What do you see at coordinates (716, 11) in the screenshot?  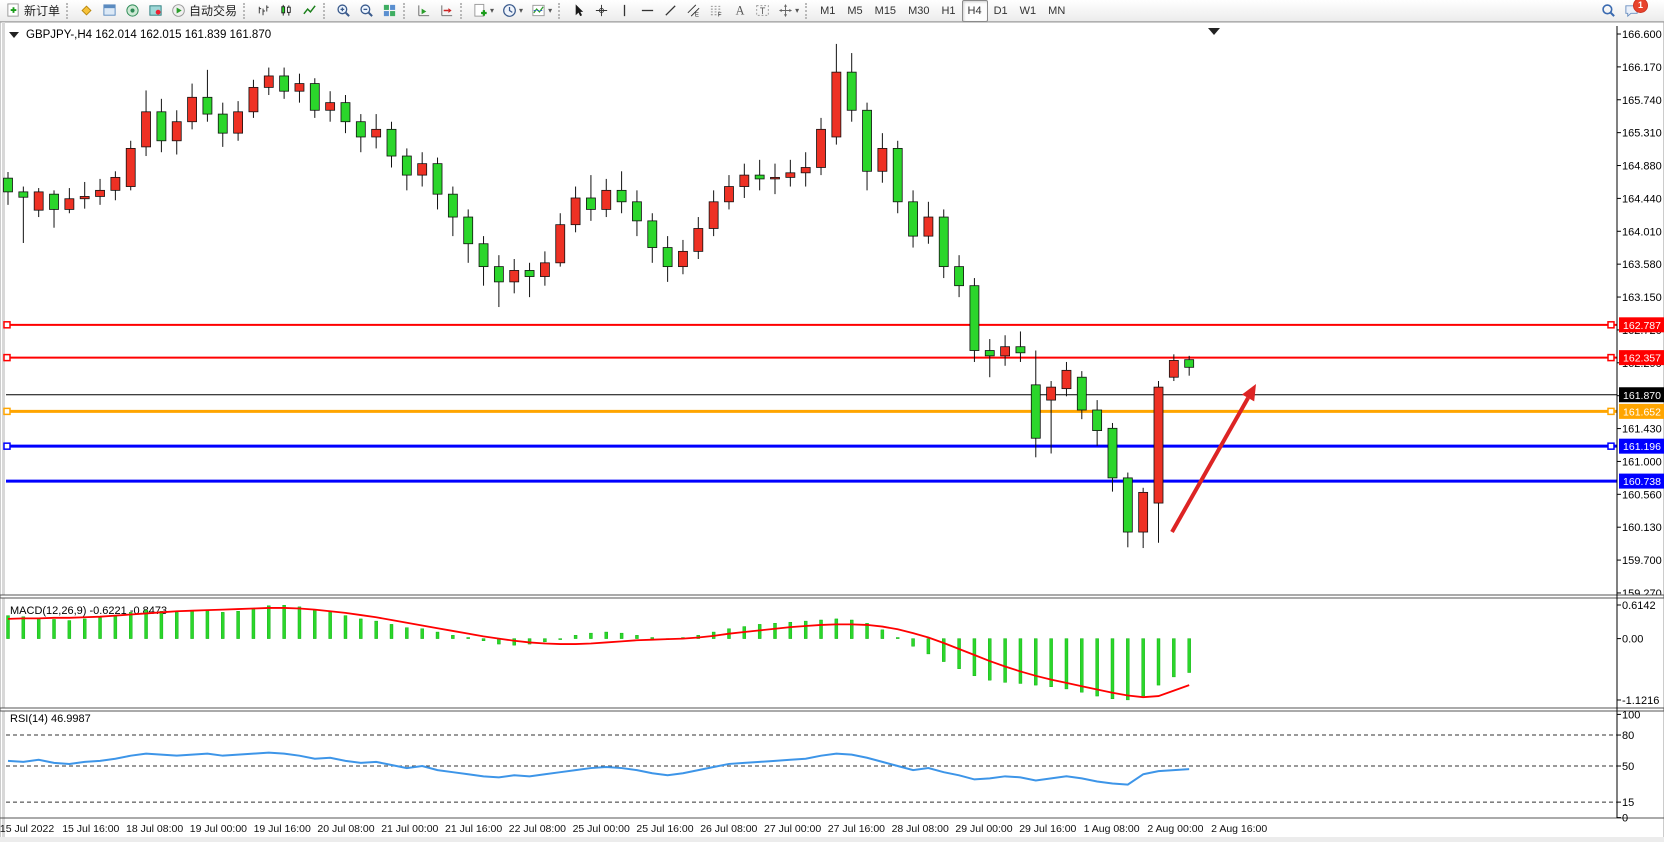 I see `fibonacci-button: F` at bounding box center [716, 11].